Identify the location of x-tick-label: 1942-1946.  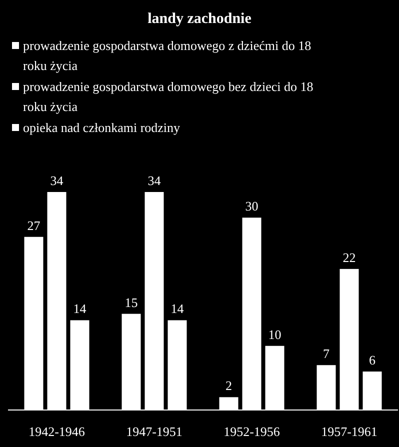
(57, 431).